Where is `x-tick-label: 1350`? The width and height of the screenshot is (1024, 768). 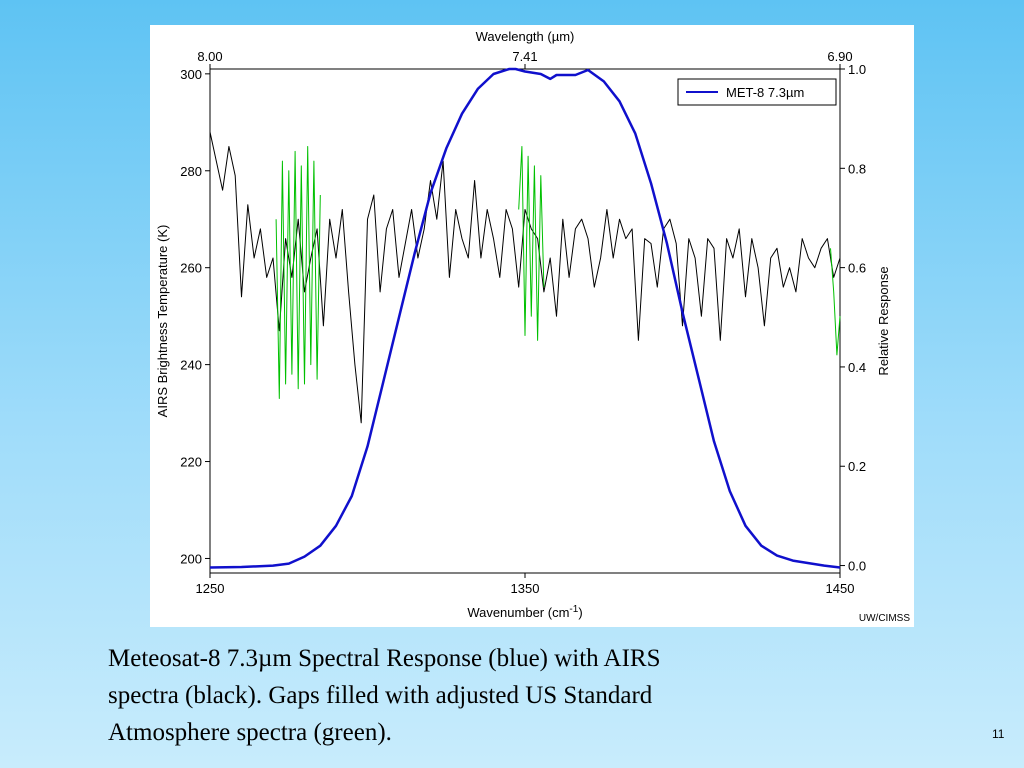
x-tick-label: 1350 is located at coordinates (525, 588).